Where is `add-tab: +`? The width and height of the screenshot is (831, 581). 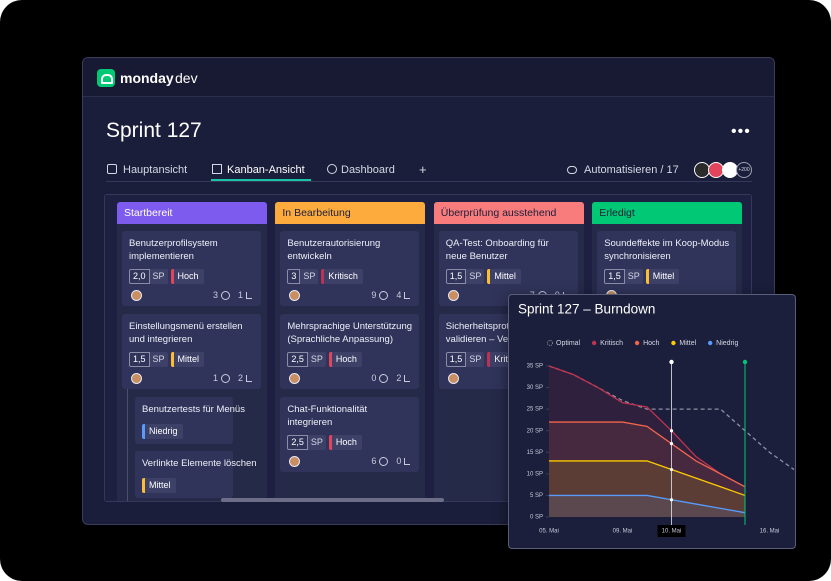
add-tab: + is located at coordinates (423, 169).